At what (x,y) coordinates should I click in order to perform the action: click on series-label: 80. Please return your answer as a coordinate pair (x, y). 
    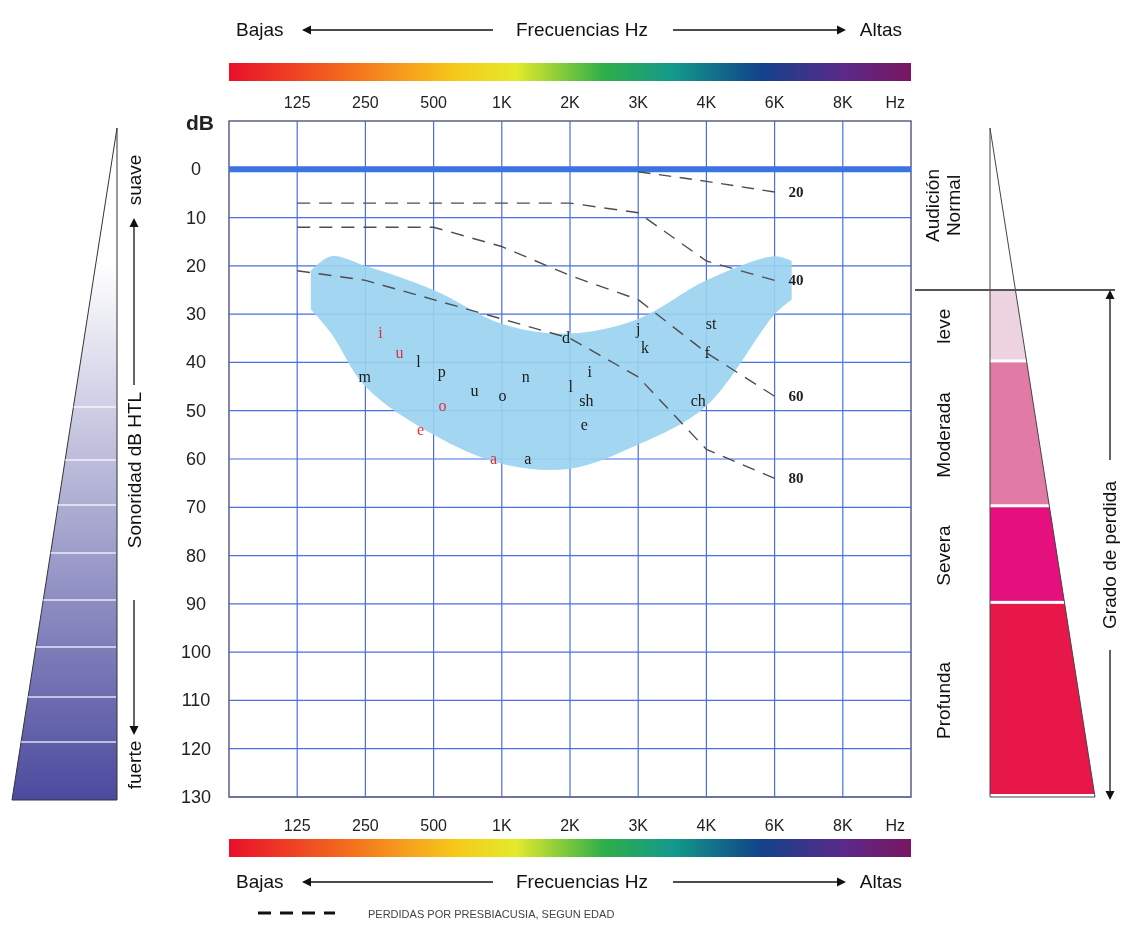
    Looking at the image, I should click on (796, 478).